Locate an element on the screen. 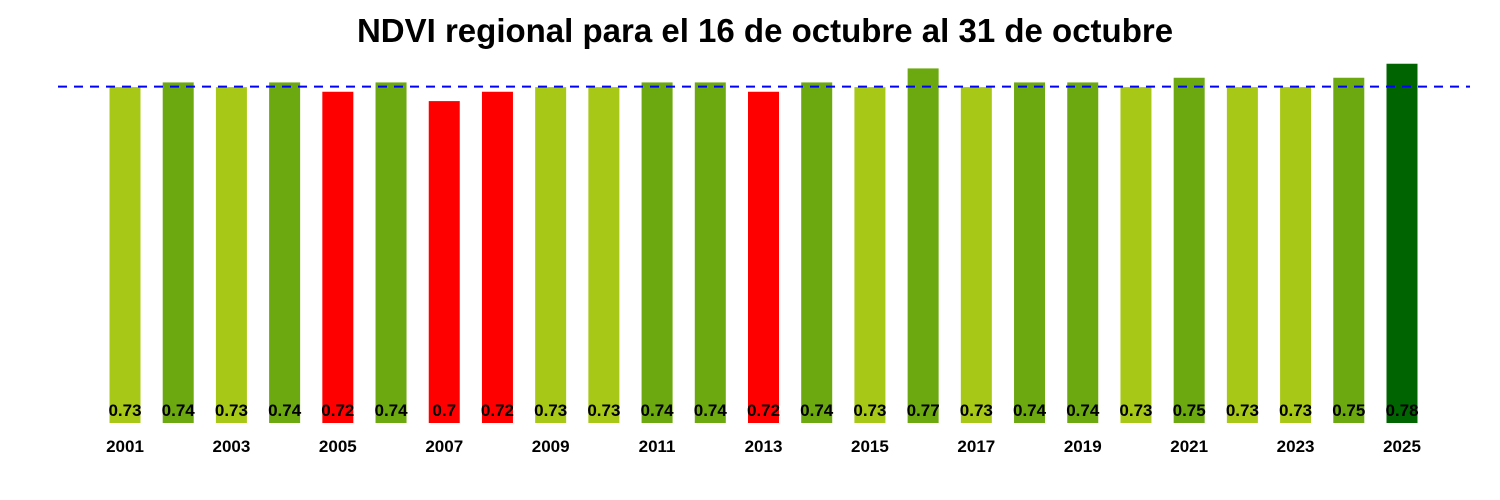 The height and width of the screenshot is (500, 1500). bar-2003 is located at coordinates (231, 255).